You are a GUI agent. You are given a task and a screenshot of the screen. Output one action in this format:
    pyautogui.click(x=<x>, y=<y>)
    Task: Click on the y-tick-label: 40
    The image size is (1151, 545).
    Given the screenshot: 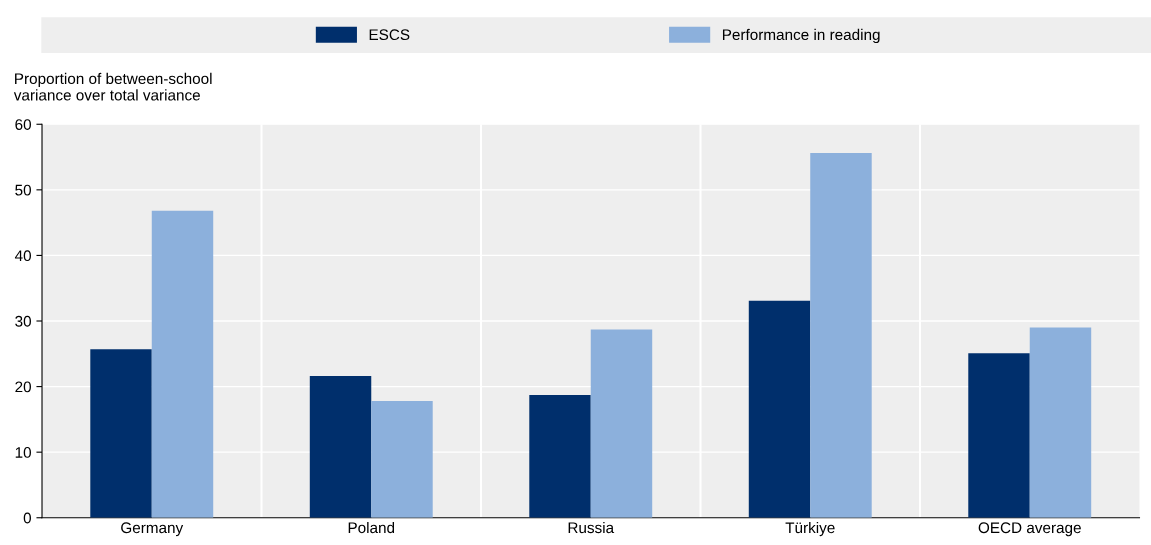 What is the action you would take?
    pyautogui.click(x=22, y=256)
    